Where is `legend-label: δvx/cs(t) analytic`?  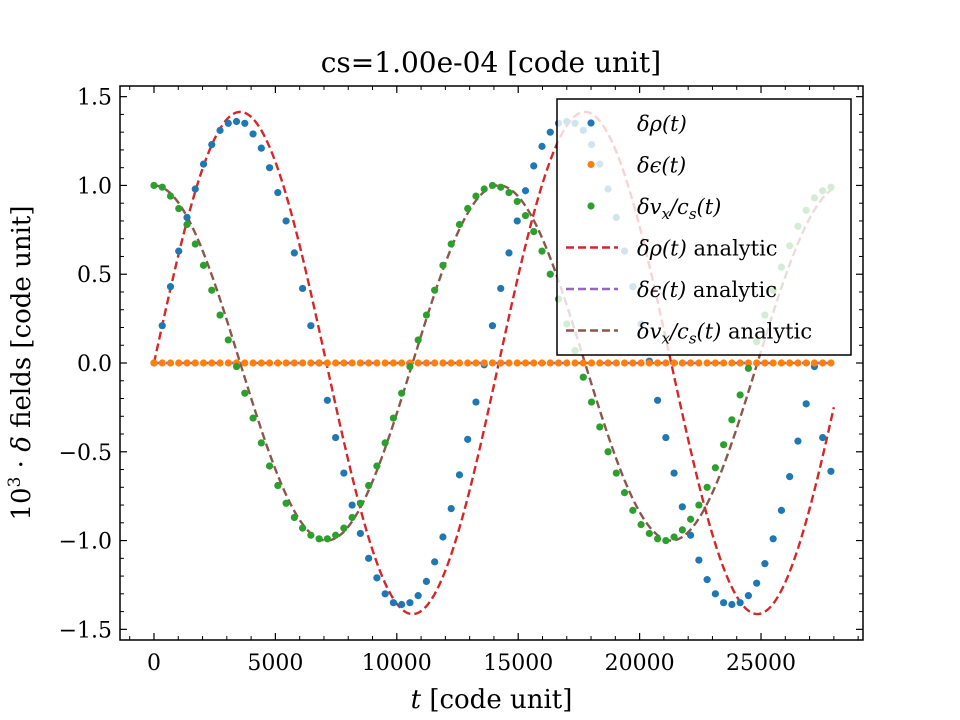 legend-label: δvx/cs(t) analytic is located at coordinates (724, 334).